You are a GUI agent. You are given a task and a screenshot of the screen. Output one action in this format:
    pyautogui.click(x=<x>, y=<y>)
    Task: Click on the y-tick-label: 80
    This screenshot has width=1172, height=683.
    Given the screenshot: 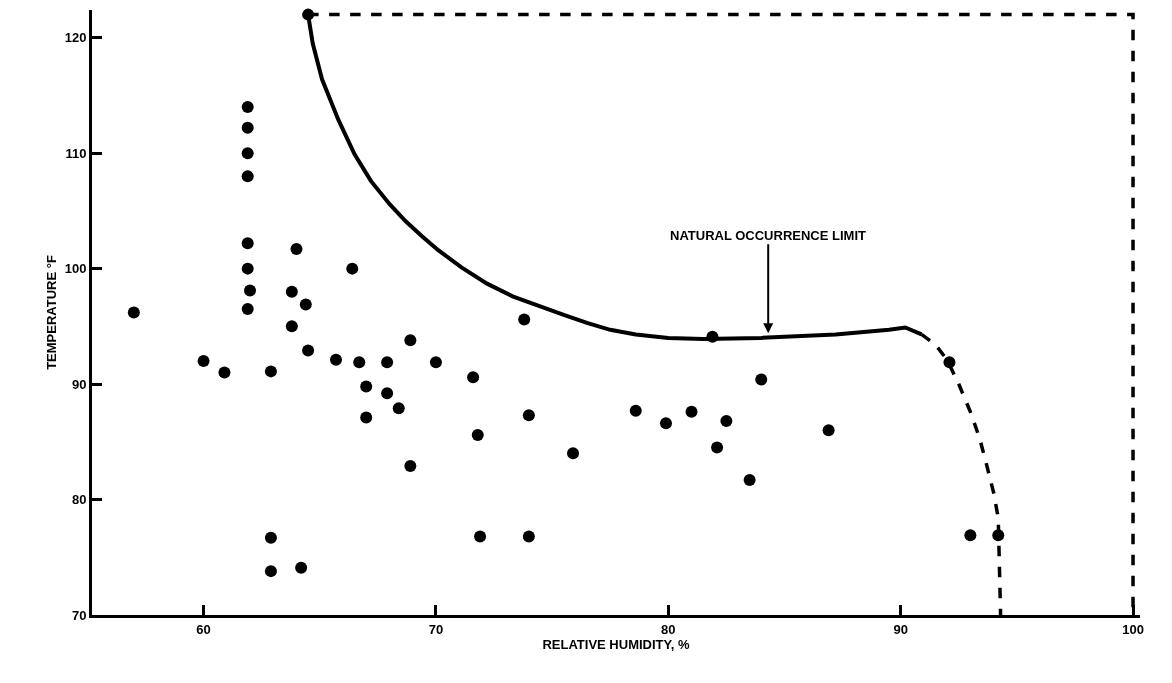 What is the action you would take?
    pyautogui.click(x=79, y=500)
    